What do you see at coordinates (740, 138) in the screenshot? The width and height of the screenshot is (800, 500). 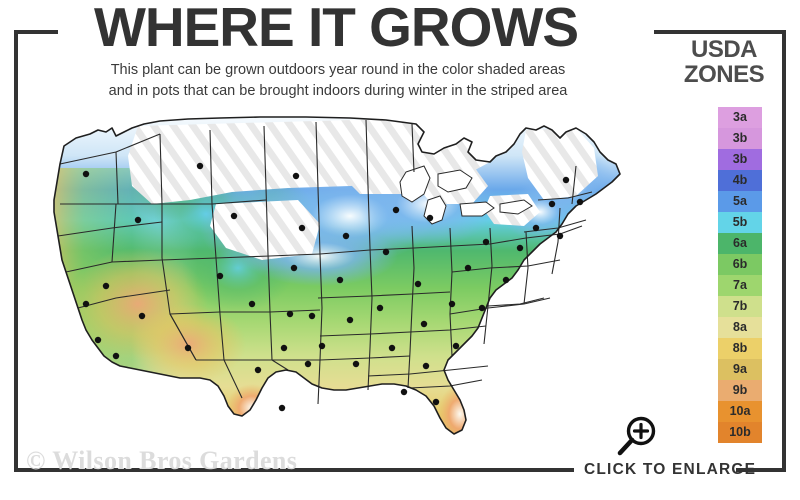 I see `legend-swatch-3b-1: 3b` at bounding box center [740, 138].